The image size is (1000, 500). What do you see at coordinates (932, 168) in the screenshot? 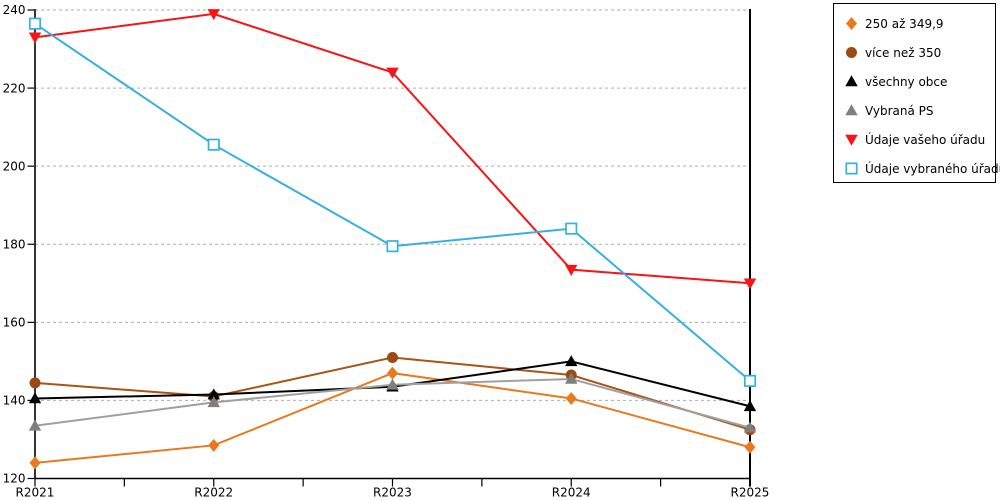
I see `legend-item-label: Údaje vybraného úřadu` at bounding box center [932, 168].